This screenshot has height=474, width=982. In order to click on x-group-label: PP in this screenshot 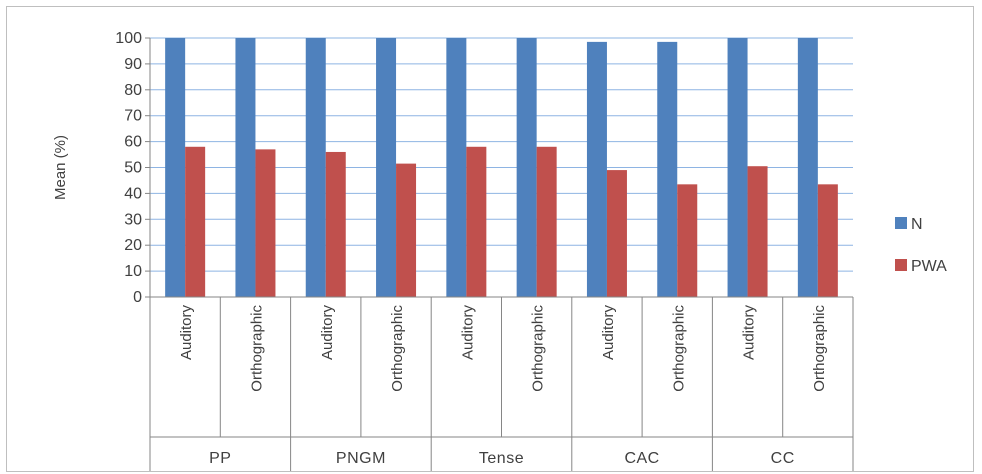, I will do `click(220, 458)`.